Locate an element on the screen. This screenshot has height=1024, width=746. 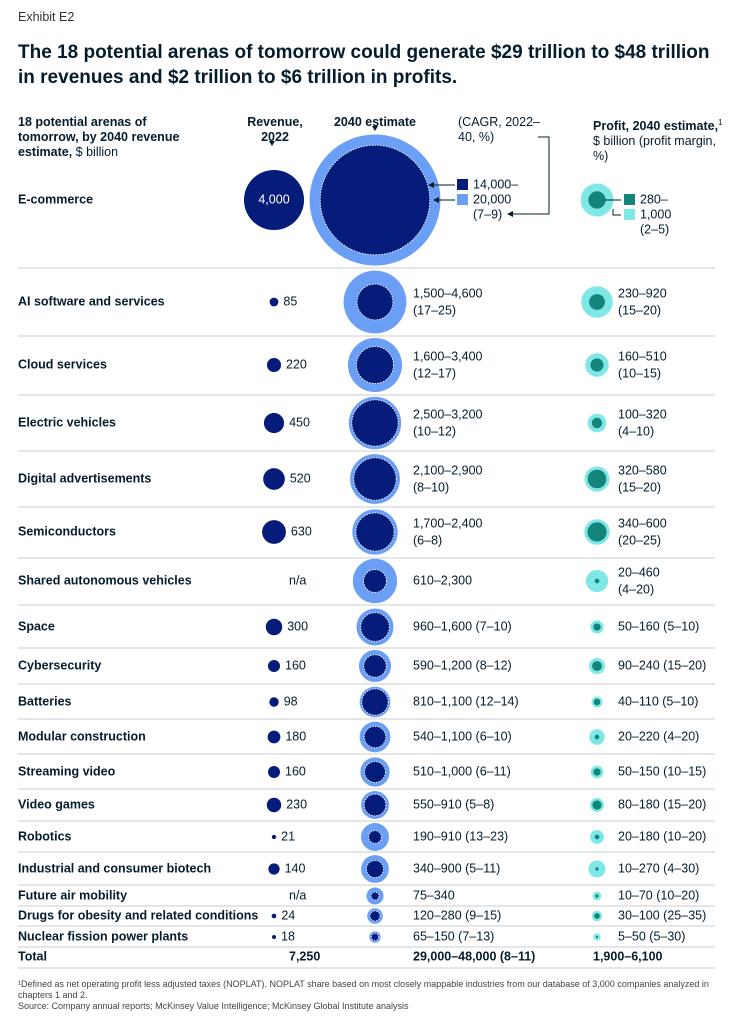
profit-label: 30–100 (25–35) is located at coordinates (662, 915).